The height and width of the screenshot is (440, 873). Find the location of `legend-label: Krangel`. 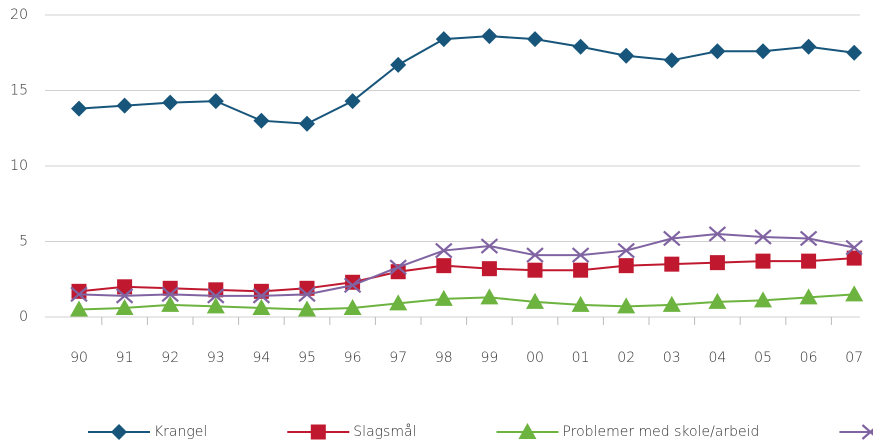

legend-label: Krangel is located at coordinates (180, 432).